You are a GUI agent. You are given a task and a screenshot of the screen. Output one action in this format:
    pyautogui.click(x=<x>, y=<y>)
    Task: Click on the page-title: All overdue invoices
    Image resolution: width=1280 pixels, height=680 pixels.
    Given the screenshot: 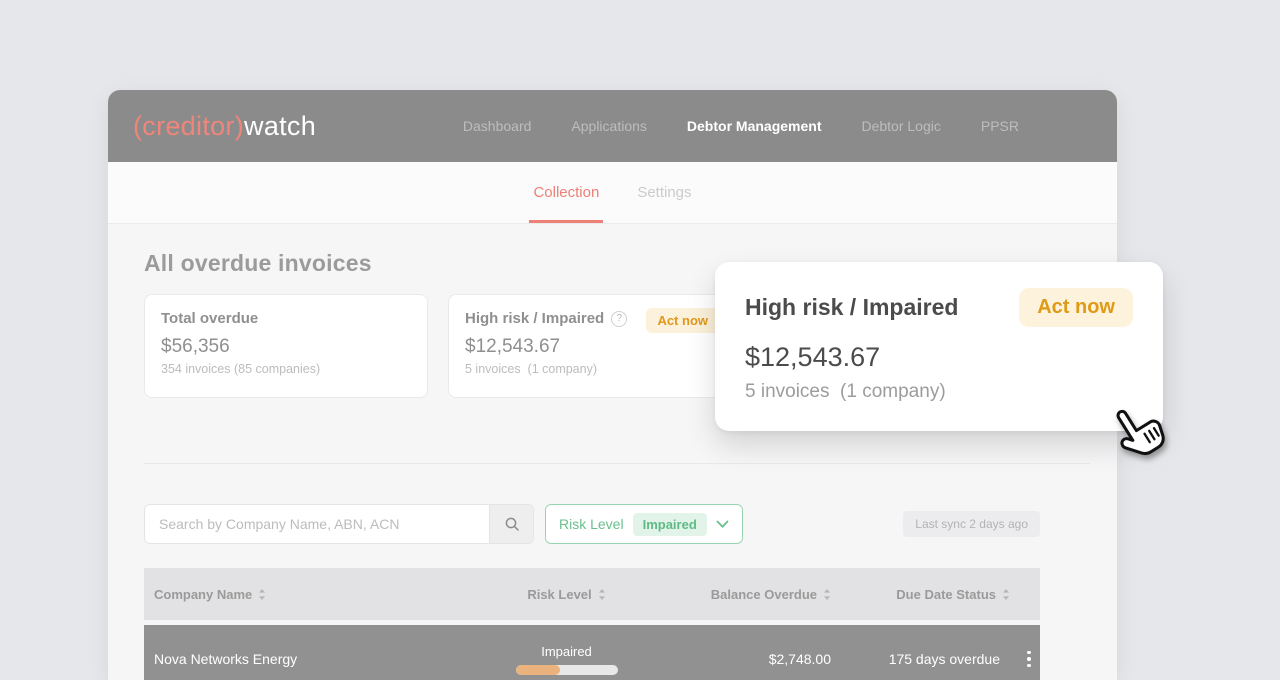 What is the action you would take?
    pyautogui.click(x=258, y=263)
    